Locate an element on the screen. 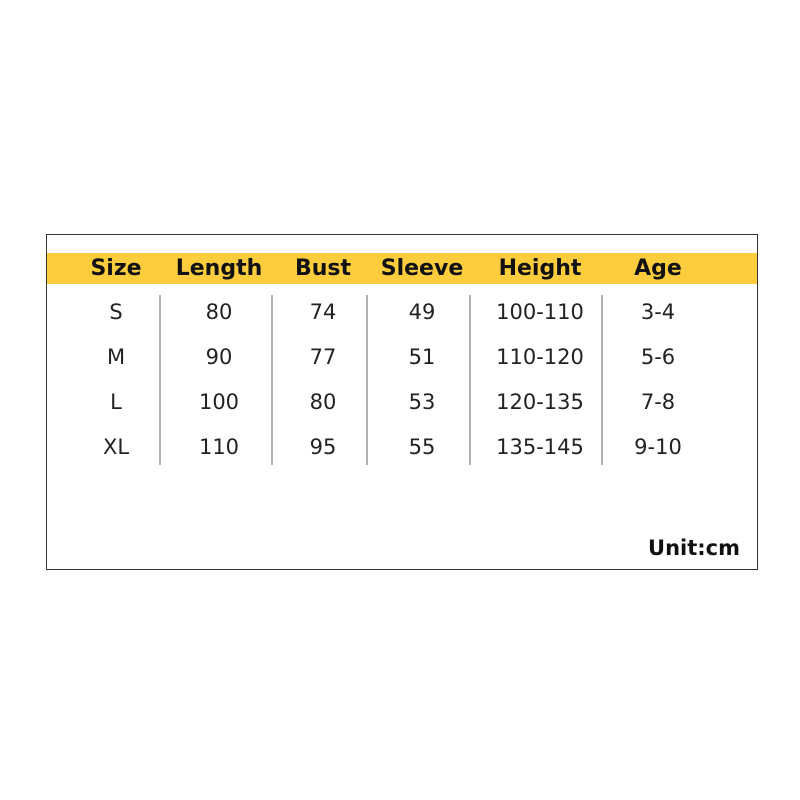 Image resolution: width=800 pixels, height=800 pixels. table-cell: 9-10 is located at coordinates (658, 447).